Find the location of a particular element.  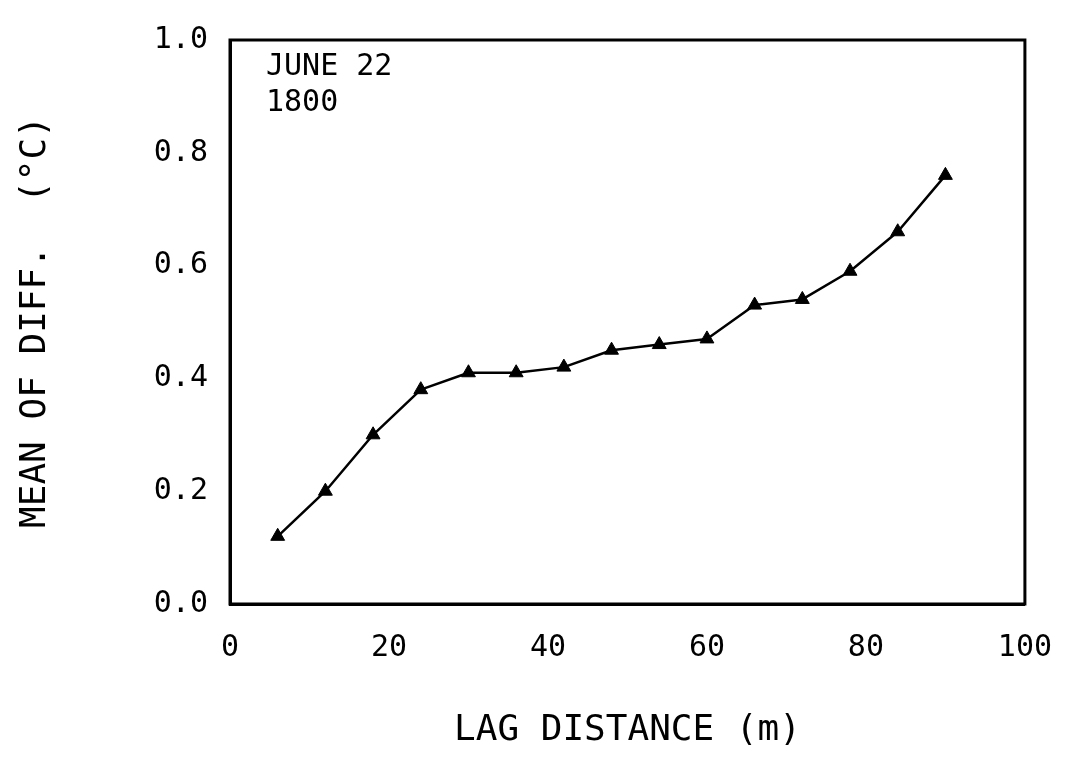

x-tick-label: 40 is located at coordinates (548, 645).